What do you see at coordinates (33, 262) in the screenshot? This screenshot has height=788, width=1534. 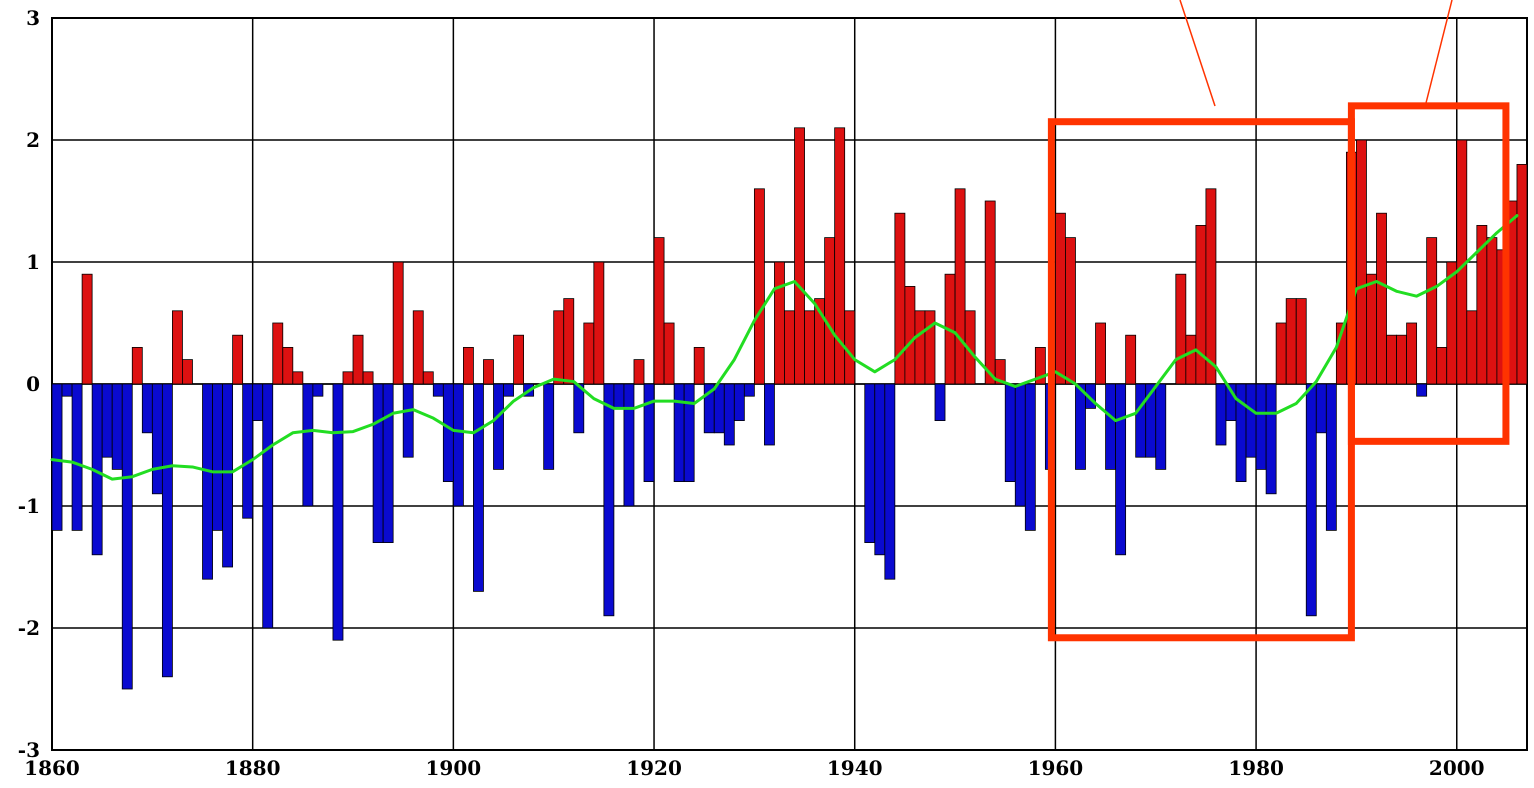 I see `y-tick-label: 1` at bounding box center [33, 262].